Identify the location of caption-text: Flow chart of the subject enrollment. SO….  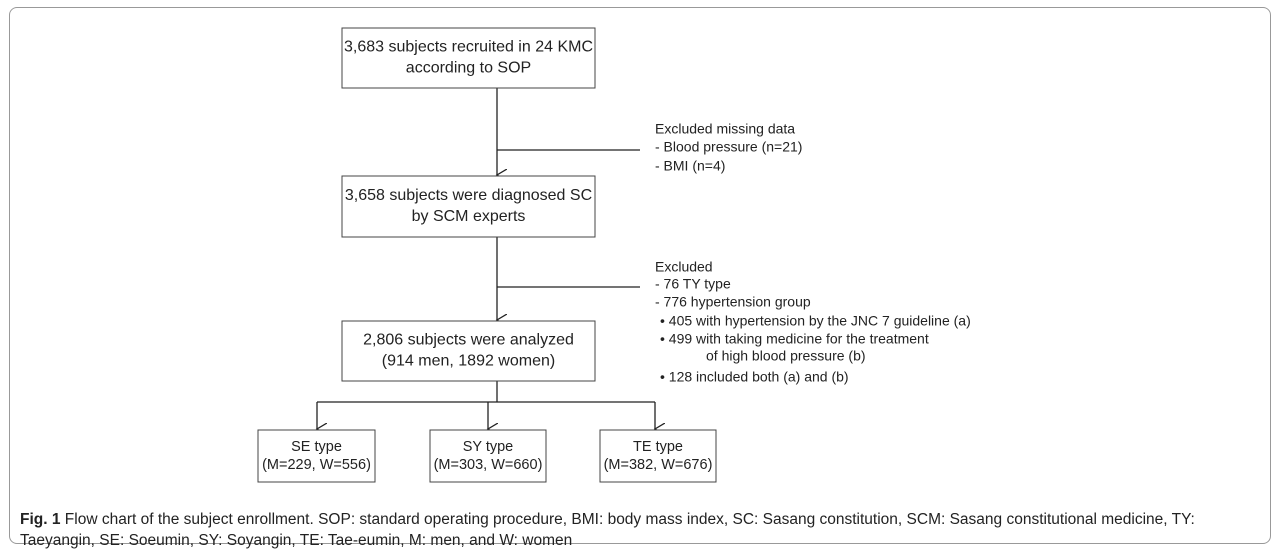
(607, 530).